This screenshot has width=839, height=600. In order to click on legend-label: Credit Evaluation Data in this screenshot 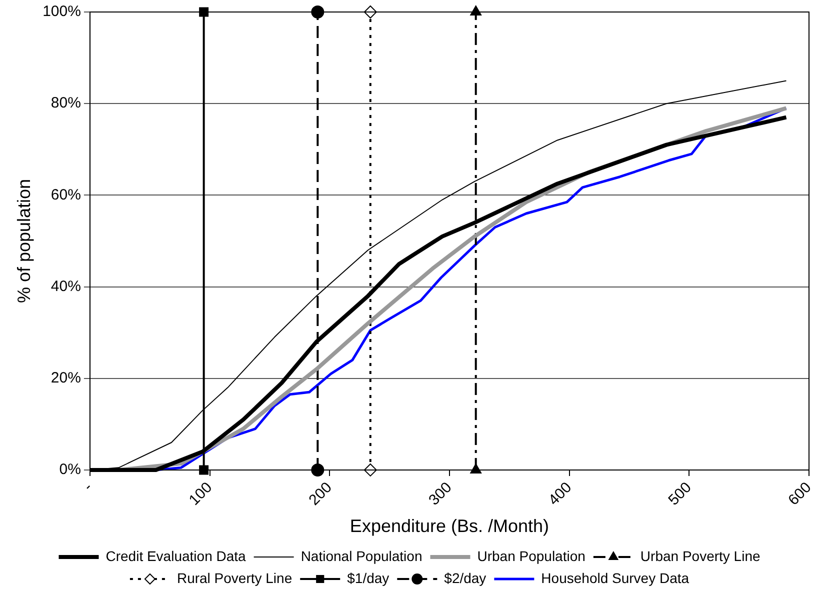, I will do `click(176, 556)`.